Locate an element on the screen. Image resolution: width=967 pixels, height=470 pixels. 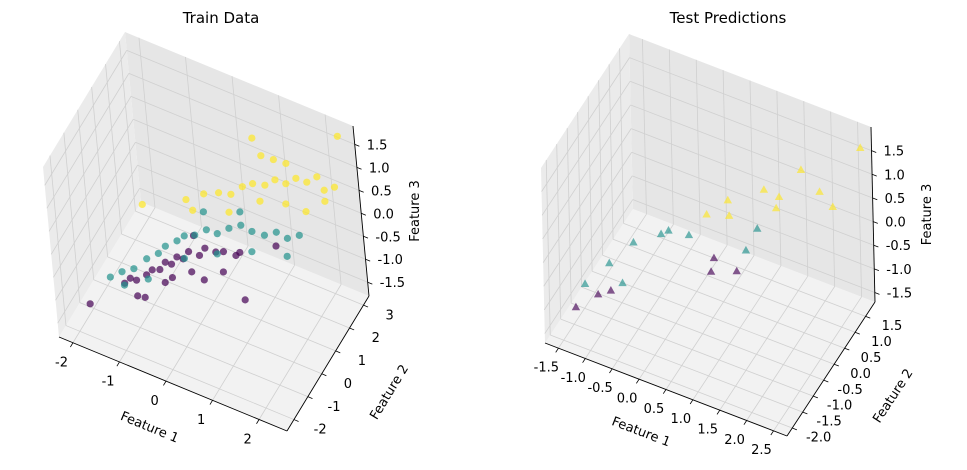
x-tick-label: 2 is located at coordinates (248, 439).